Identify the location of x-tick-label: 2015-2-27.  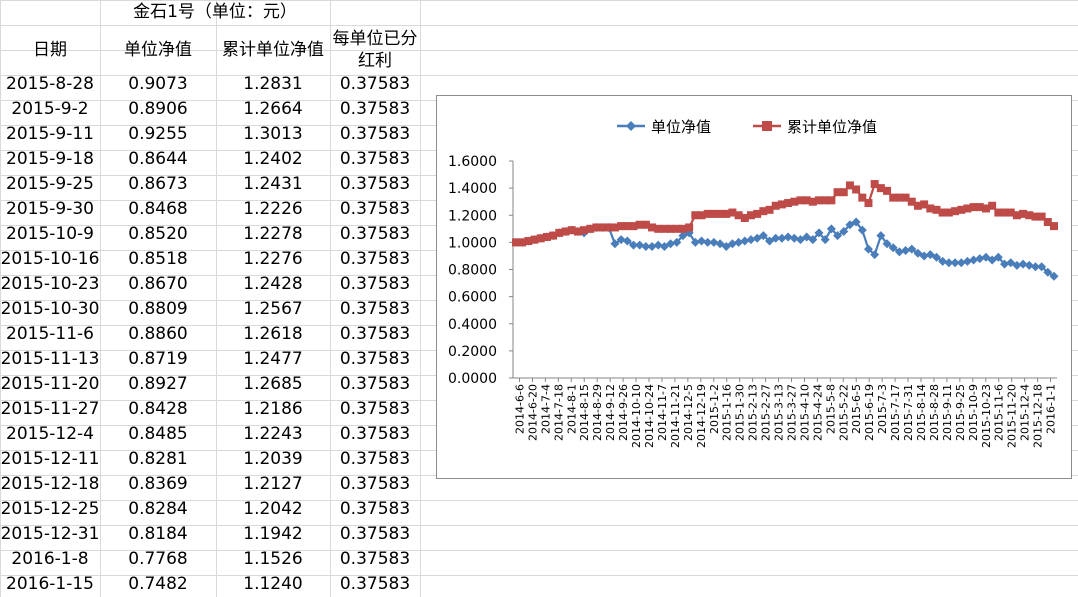
(766, 412).